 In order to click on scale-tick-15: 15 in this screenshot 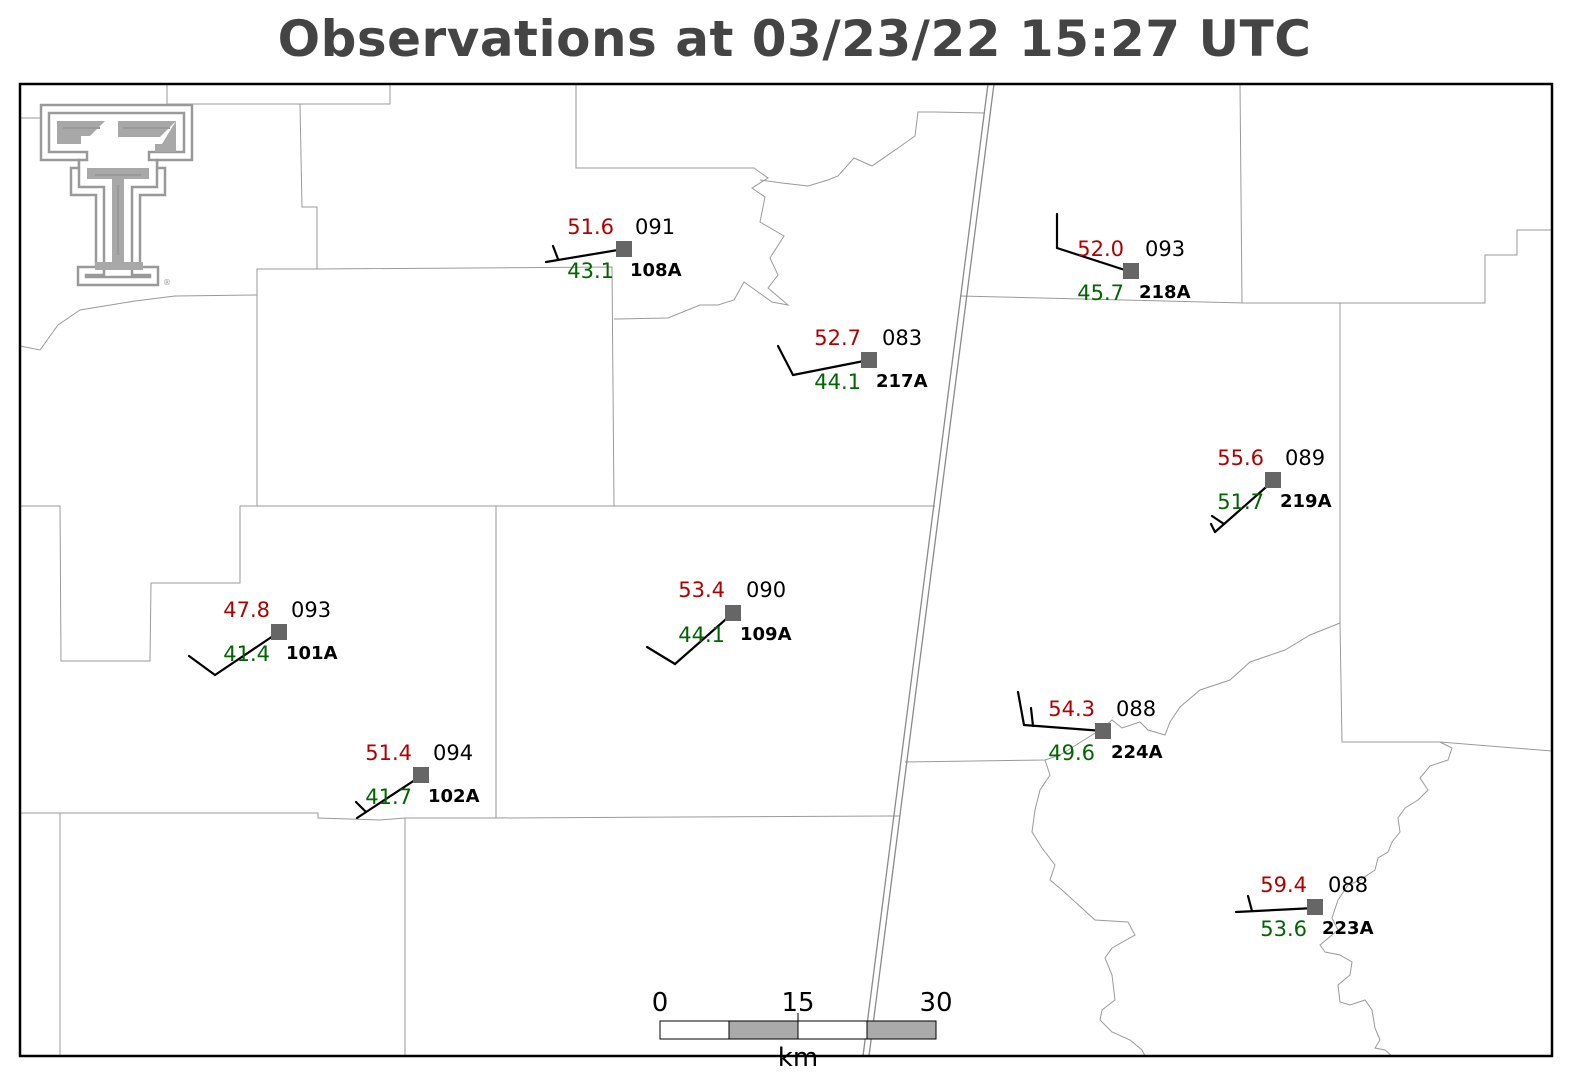, I will do `click(797, 1003)`.